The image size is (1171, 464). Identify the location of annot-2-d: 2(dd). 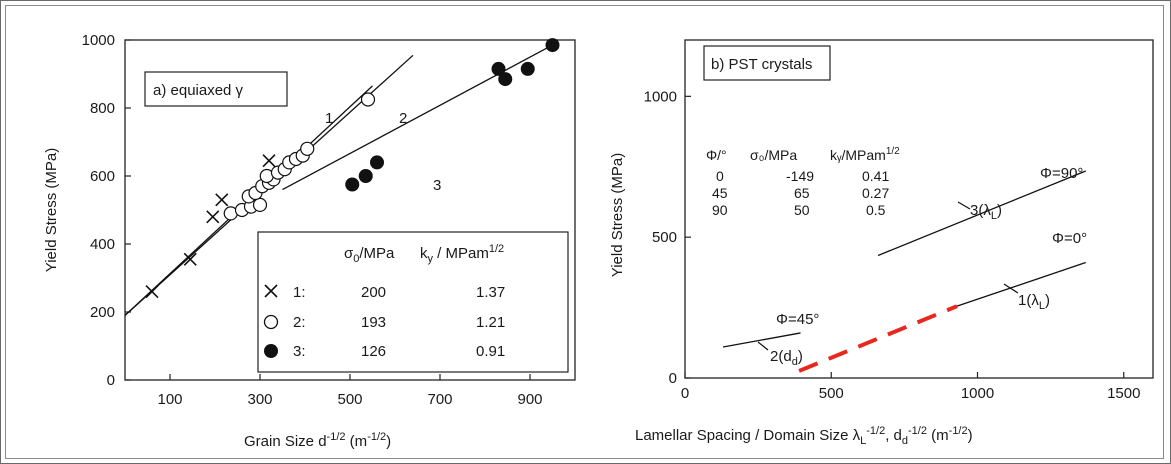
(786, 358).